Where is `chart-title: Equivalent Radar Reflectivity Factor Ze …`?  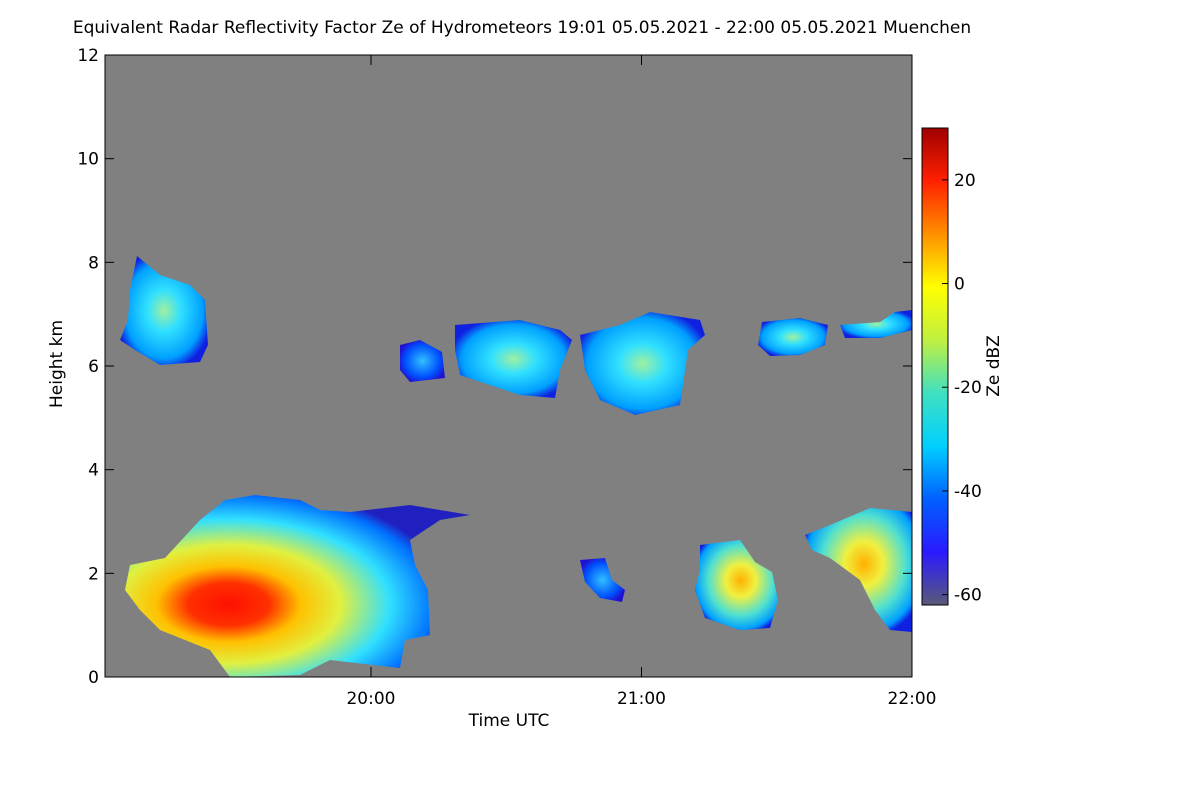
chart-title: Equivalent Radar Reflectivity Factor Ze … is located at coordinates (522, 28).